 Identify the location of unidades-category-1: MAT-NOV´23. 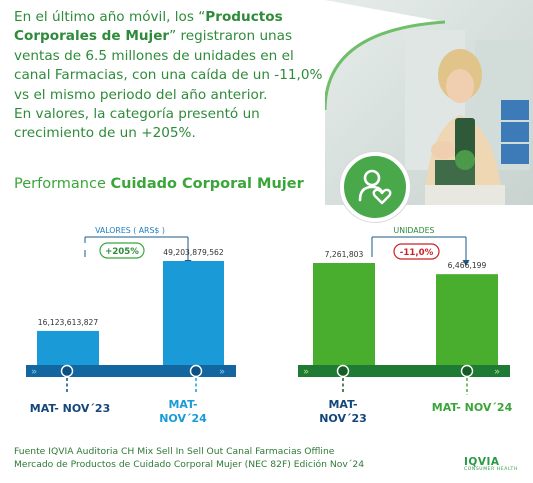
(343, 411).